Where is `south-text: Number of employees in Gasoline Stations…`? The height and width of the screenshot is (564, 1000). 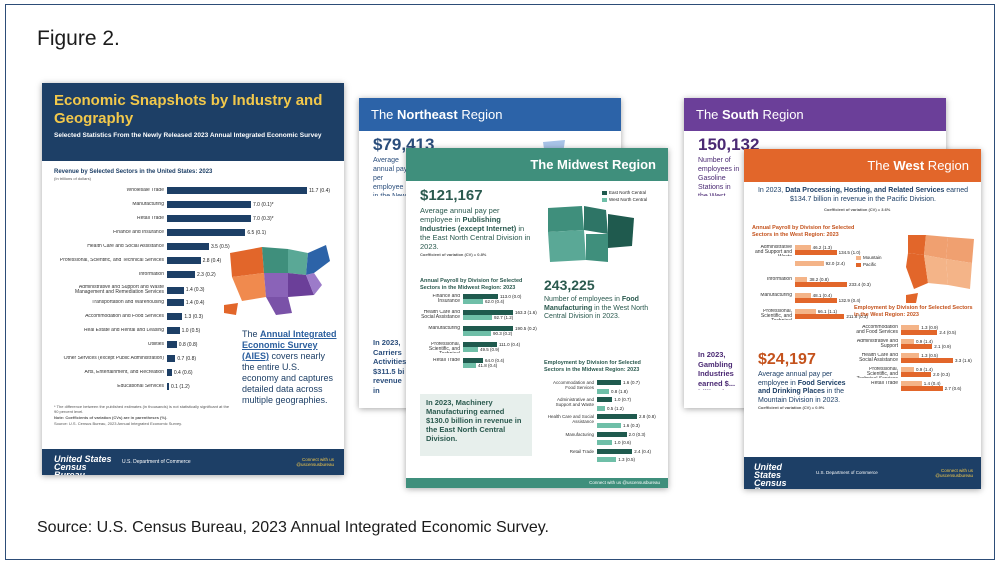 south-text: Number of employees in Gasoline Stations… is located at coordinates (719, 176).